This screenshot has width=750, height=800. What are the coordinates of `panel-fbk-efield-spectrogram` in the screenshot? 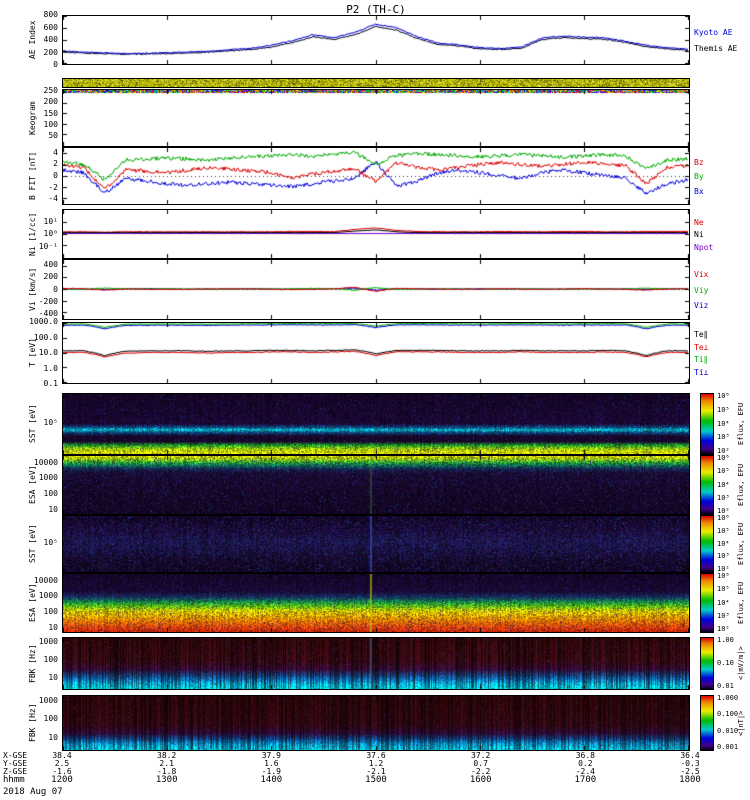 It's located at (376, 663).